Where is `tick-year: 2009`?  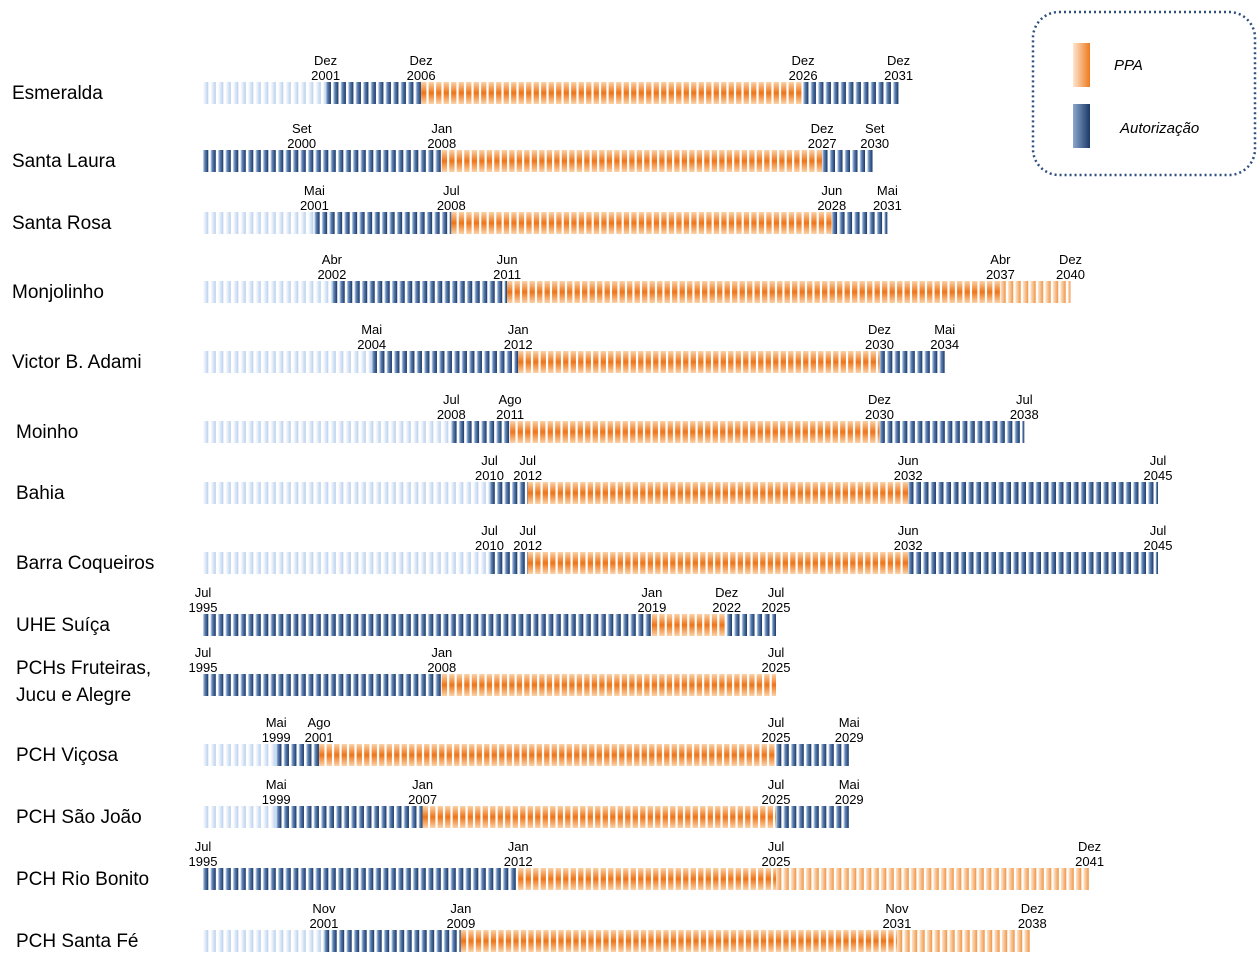
tick-year: 2009 is located at coordinates (460, 923).